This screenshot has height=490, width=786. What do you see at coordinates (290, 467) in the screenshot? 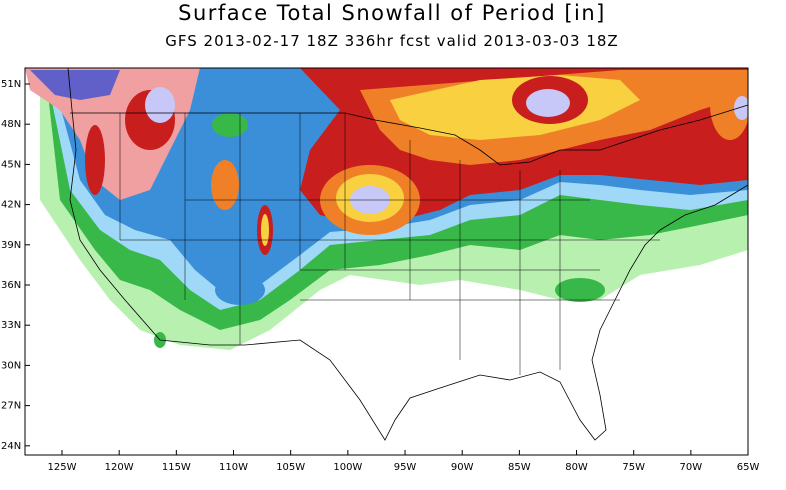
I see `lon-label: 105W` at bounding box center [290, 467].